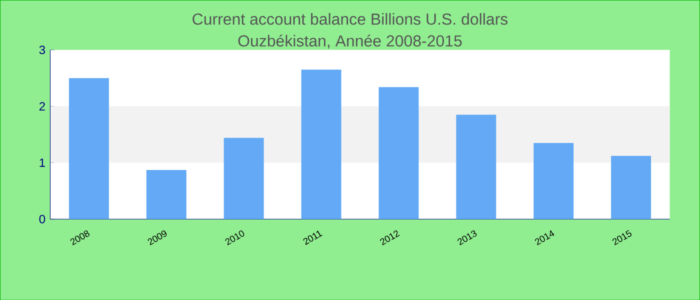  I want to click on x-tick-label: 2011, so click(312, 237).